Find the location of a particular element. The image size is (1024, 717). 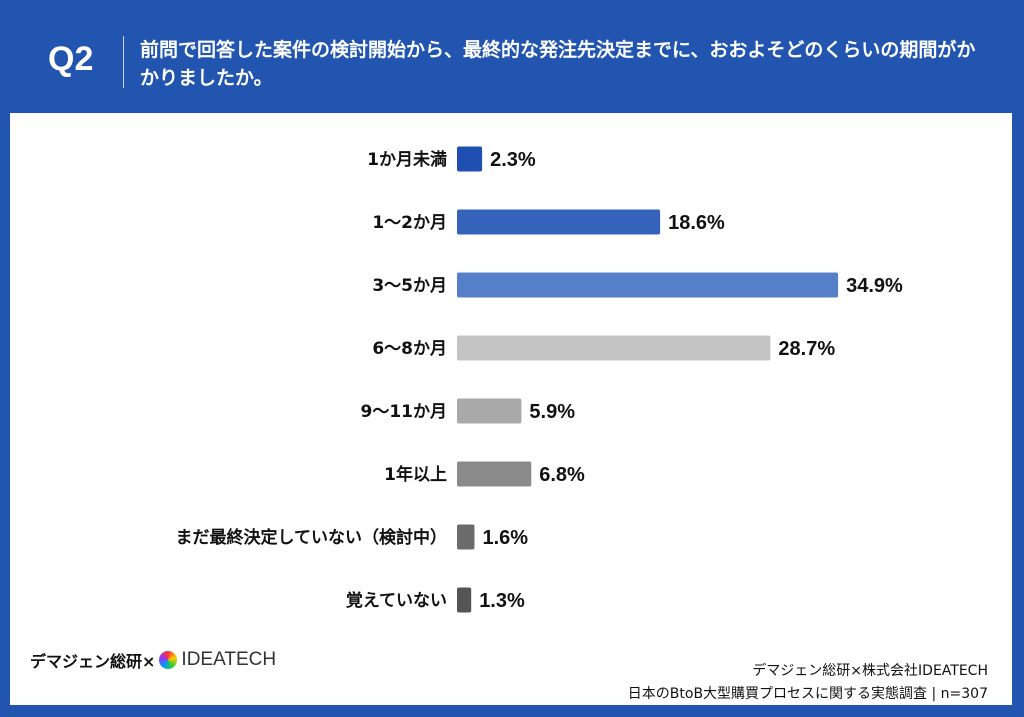

value-label: 18.6% is located at coordinates (696, 223).